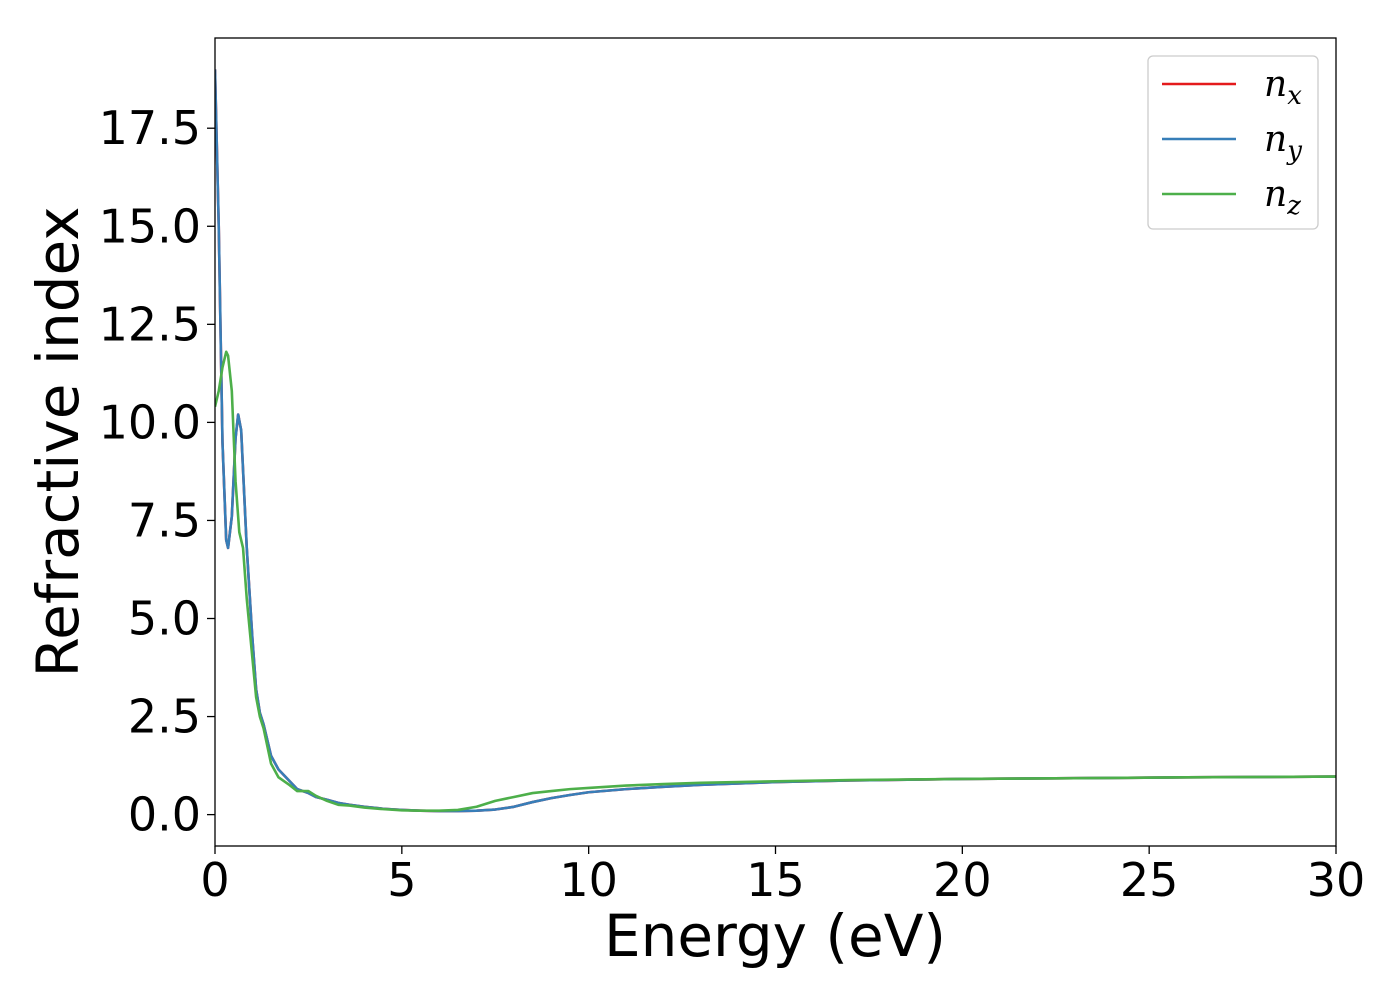 Image resolution: width=1400 pixels, height=1000 pixels. What do you see at coordinates (1336, 880) in the screenshot?
I see `x-tick-label: 30` at bounding box center [1336, 880].